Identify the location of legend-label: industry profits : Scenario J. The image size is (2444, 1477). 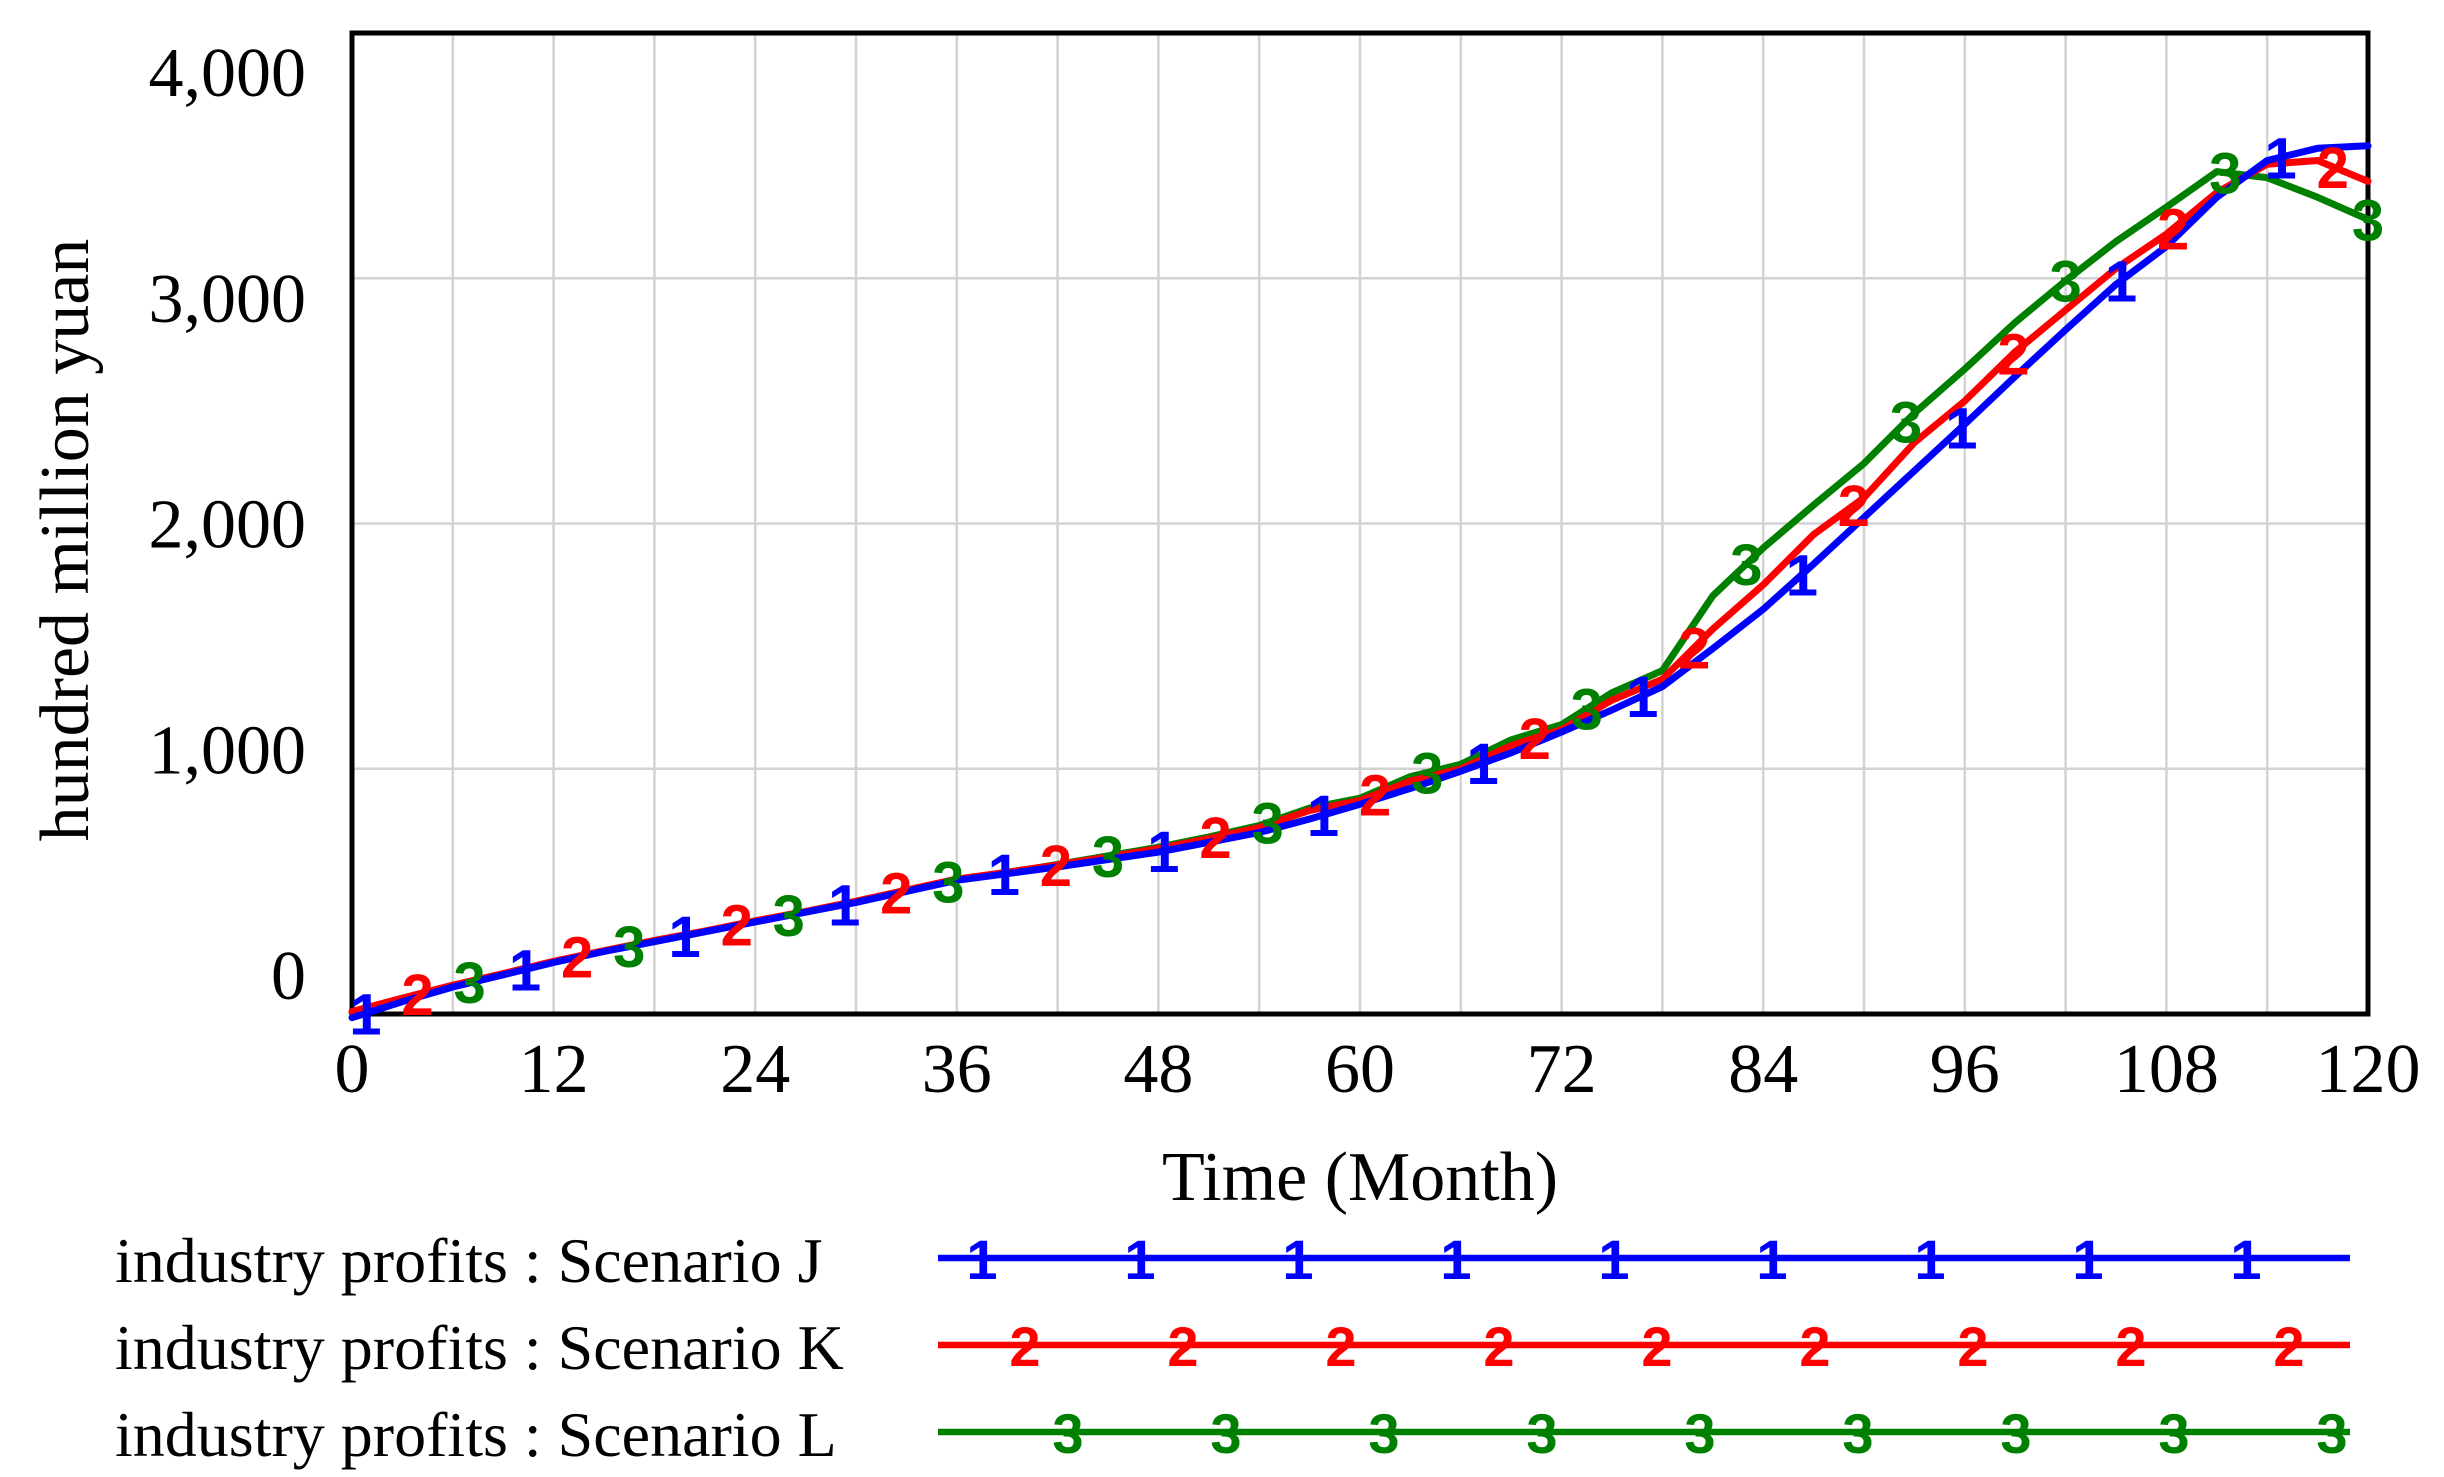
(468, 1260).